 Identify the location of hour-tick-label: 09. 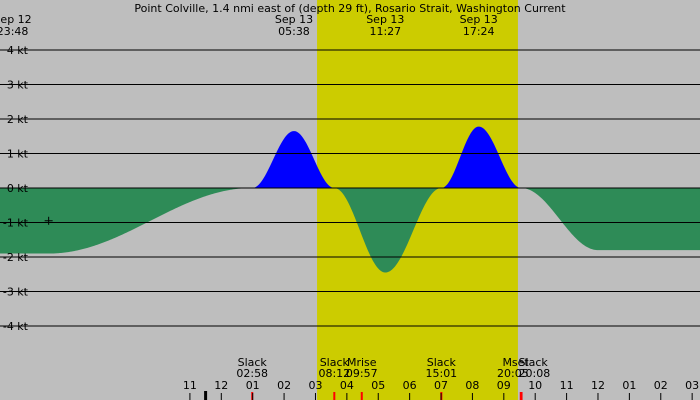
(504, 385).